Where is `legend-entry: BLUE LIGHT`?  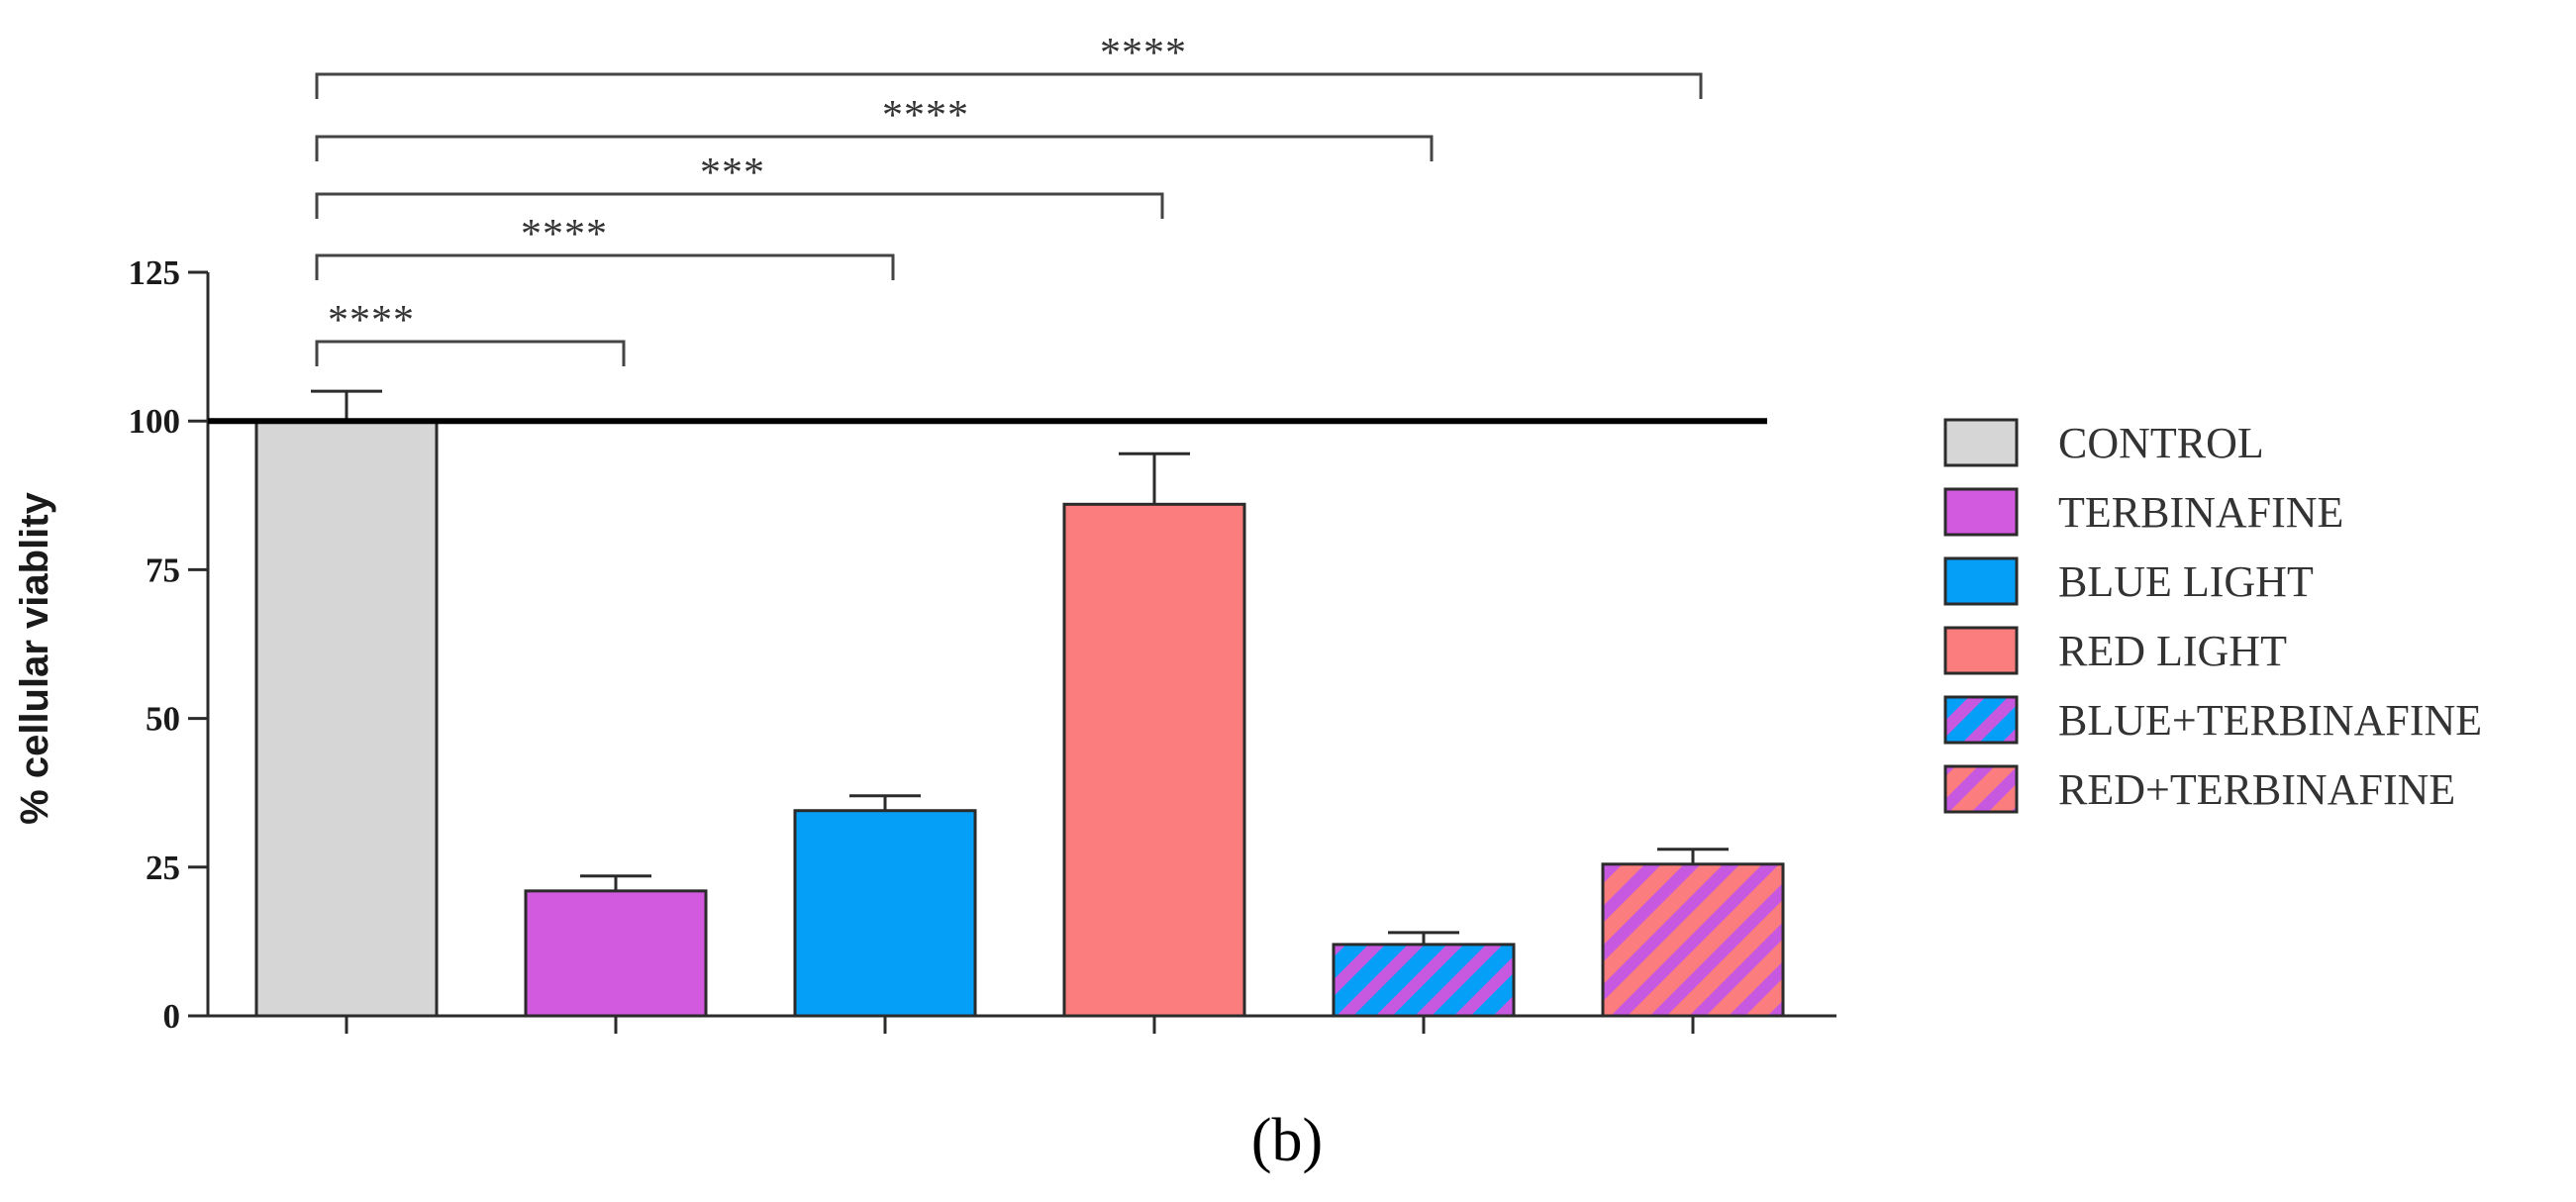
legend-entry: BLUE LIGHT is located at coordinates (2186, 581).